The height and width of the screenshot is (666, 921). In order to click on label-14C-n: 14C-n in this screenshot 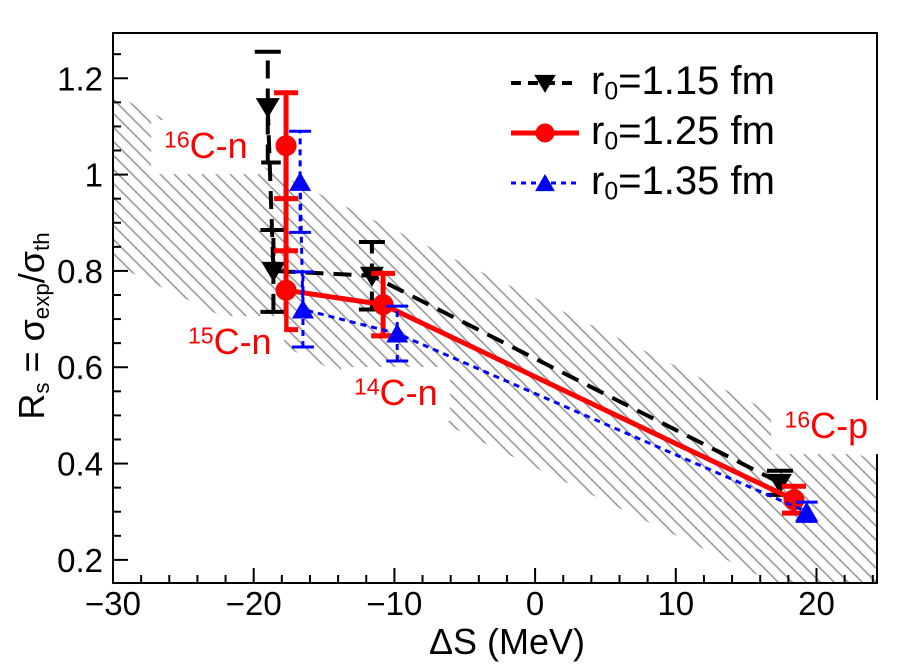, I will do `click(395, 393)`.